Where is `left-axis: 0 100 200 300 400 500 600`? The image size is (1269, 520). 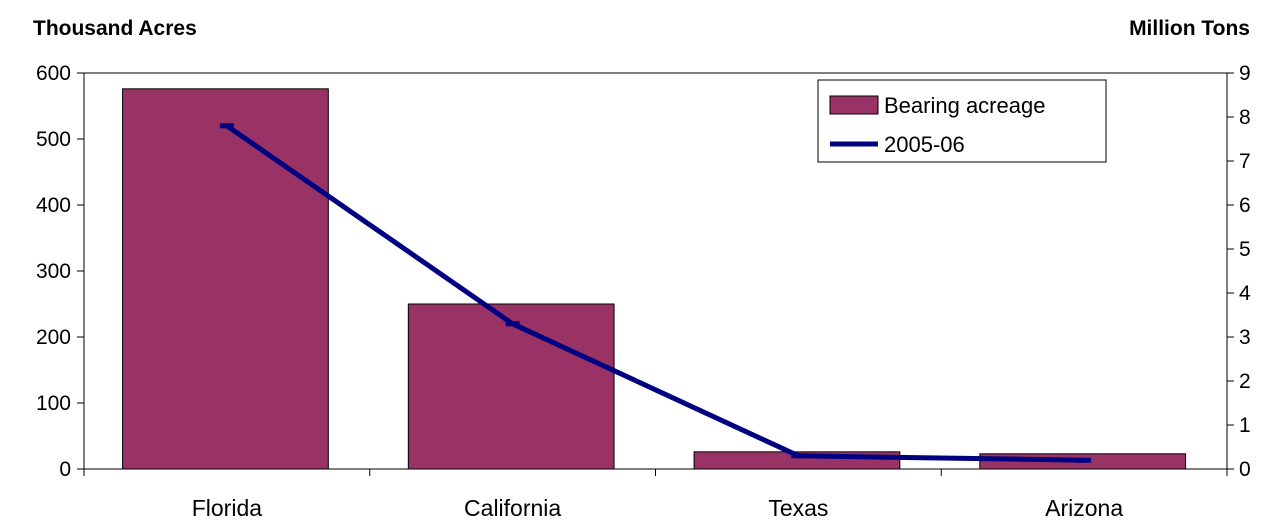
left-axis: 0 100 200 300 400 500 600 is located at coordinates (60, 271).